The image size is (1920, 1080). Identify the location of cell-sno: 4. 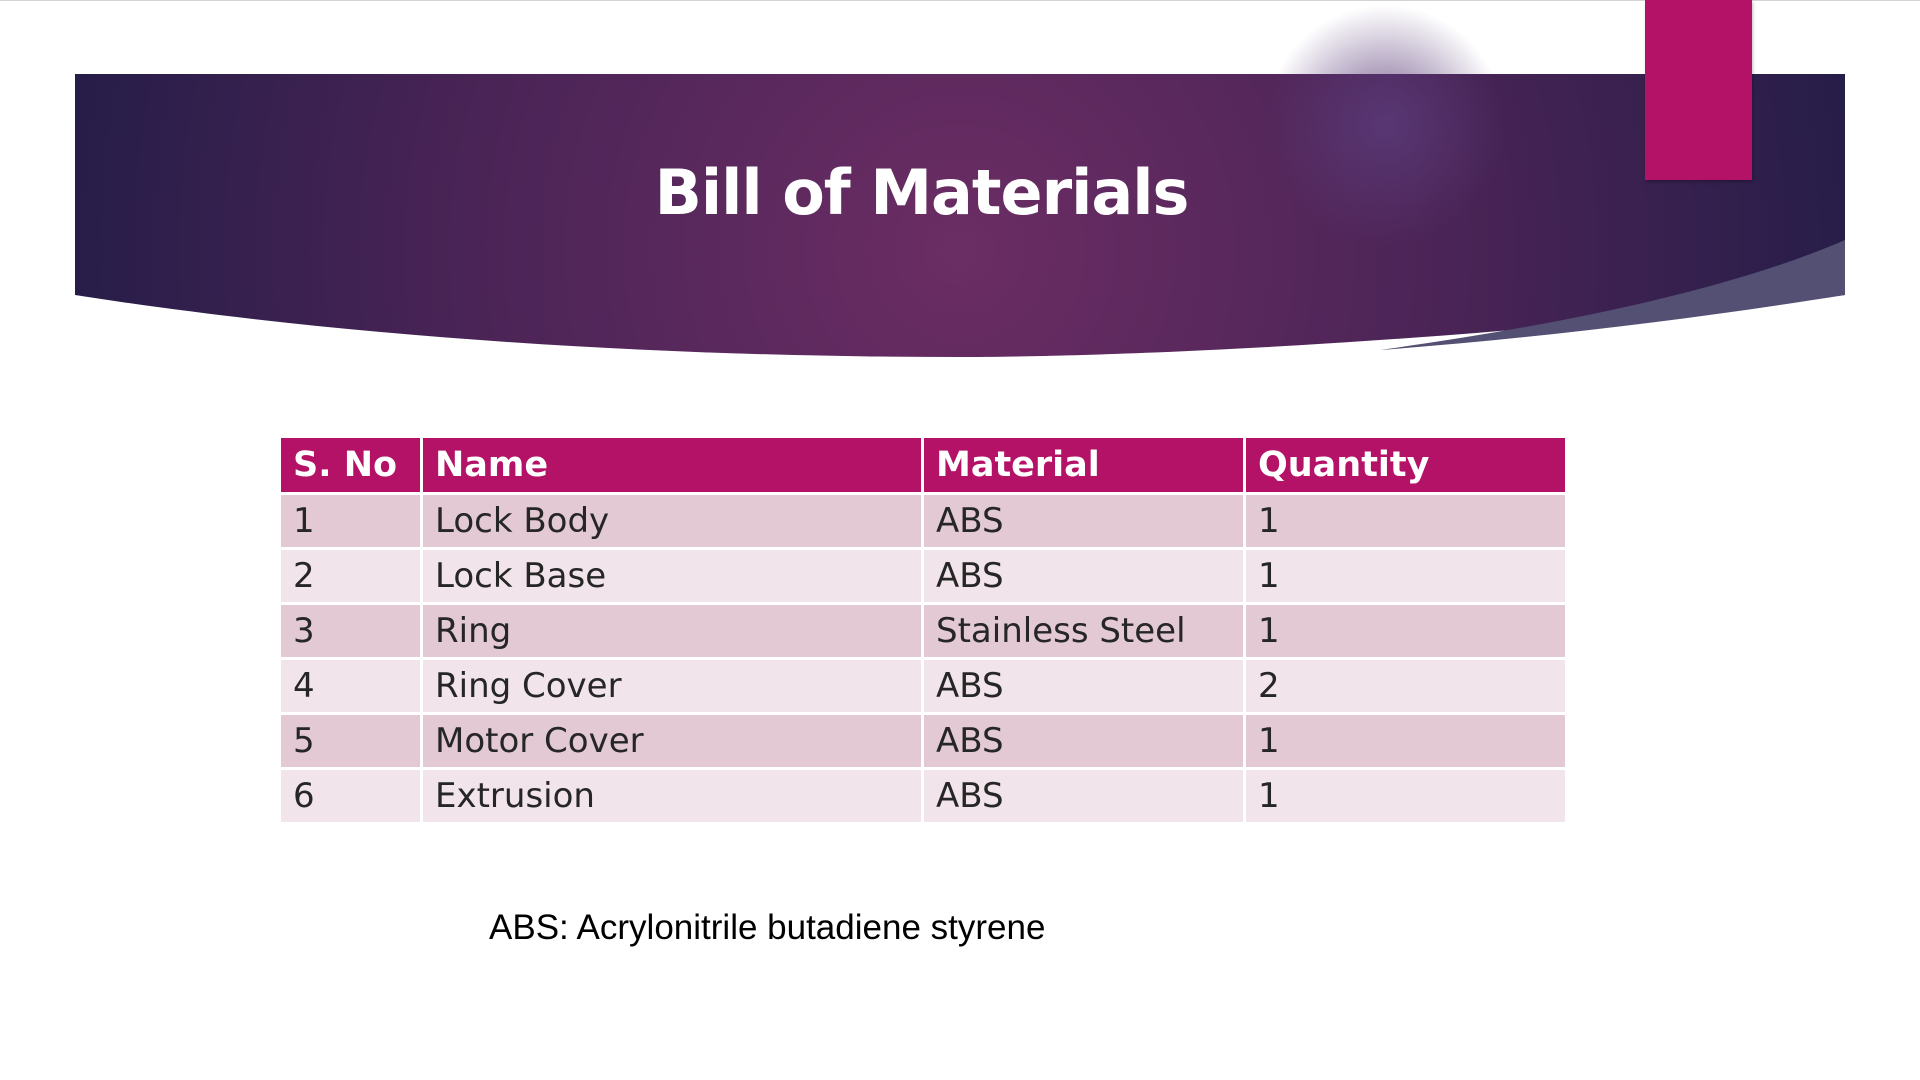
(350, 686).